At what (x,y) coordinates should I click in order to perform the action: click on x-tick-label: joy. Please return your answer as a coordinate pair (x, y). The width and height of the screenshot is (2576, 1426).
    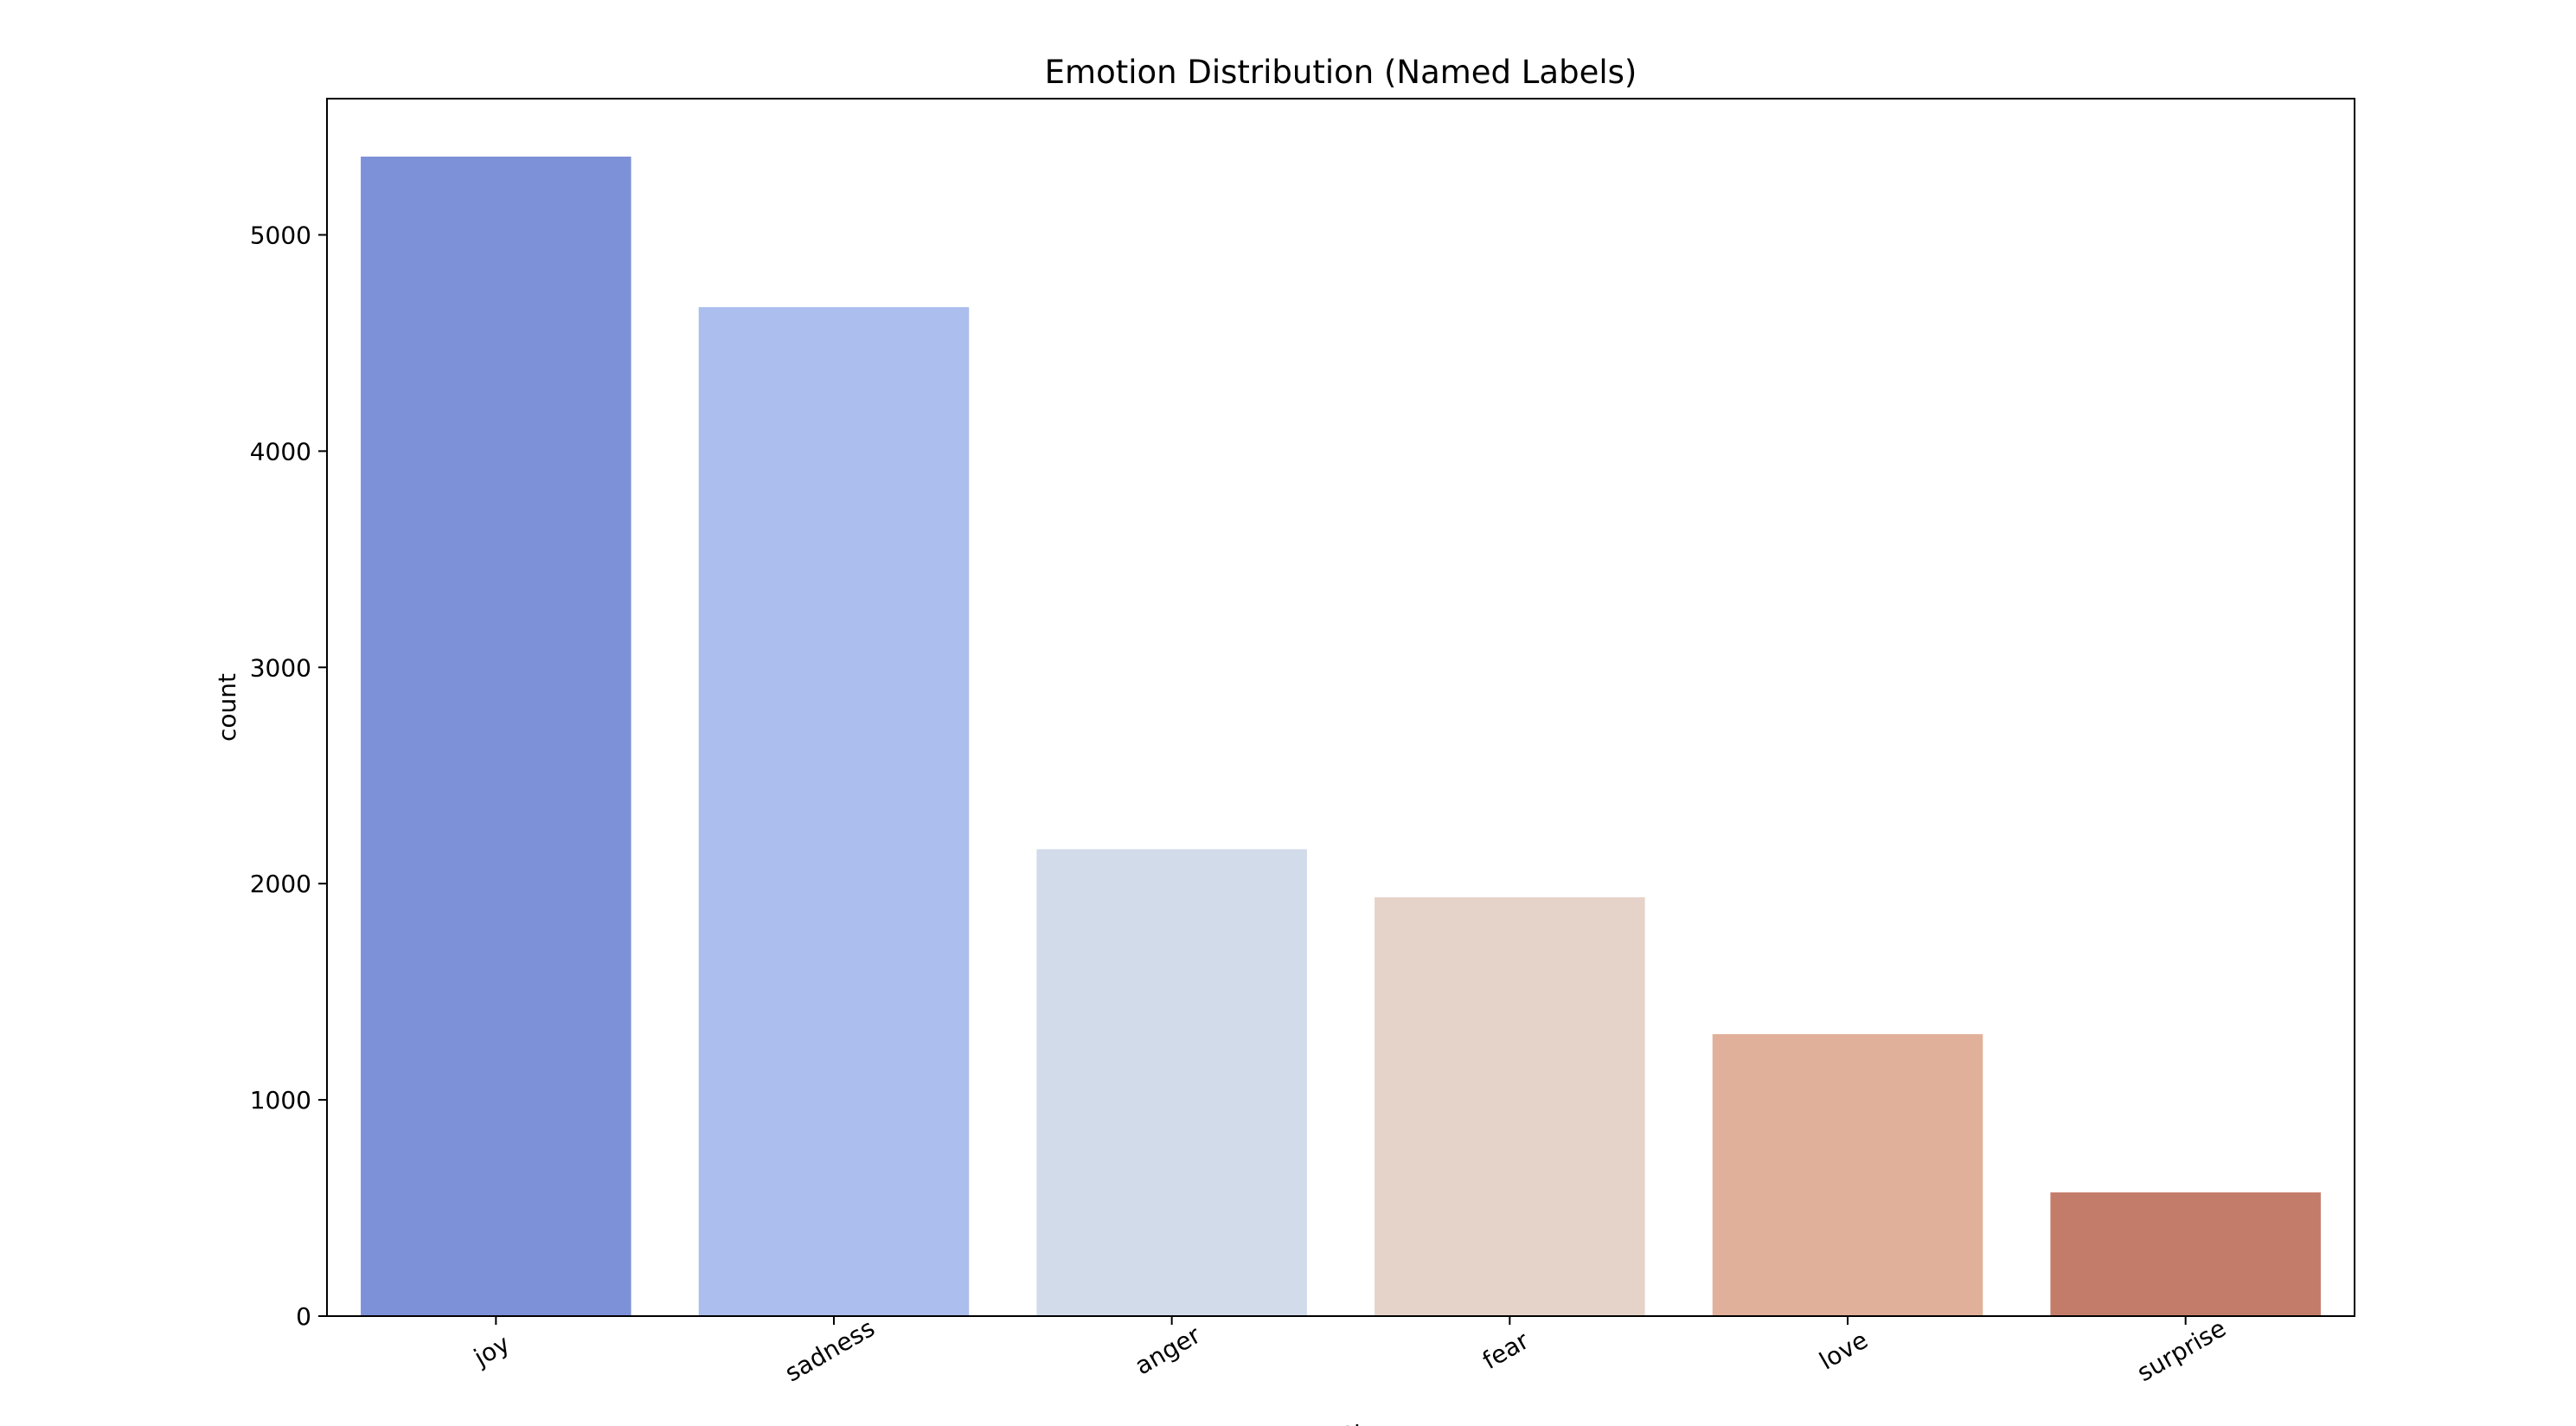
    Looking at the image, I should click on (492, 1350).